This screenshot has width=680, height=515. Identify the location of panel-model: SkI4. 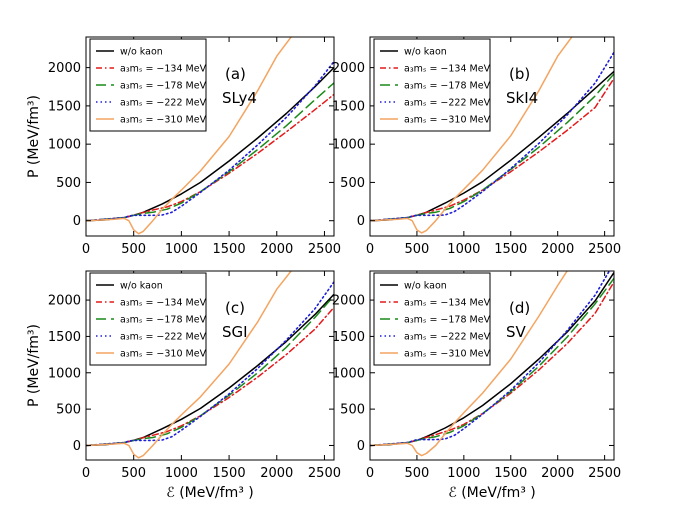
(522, 98).